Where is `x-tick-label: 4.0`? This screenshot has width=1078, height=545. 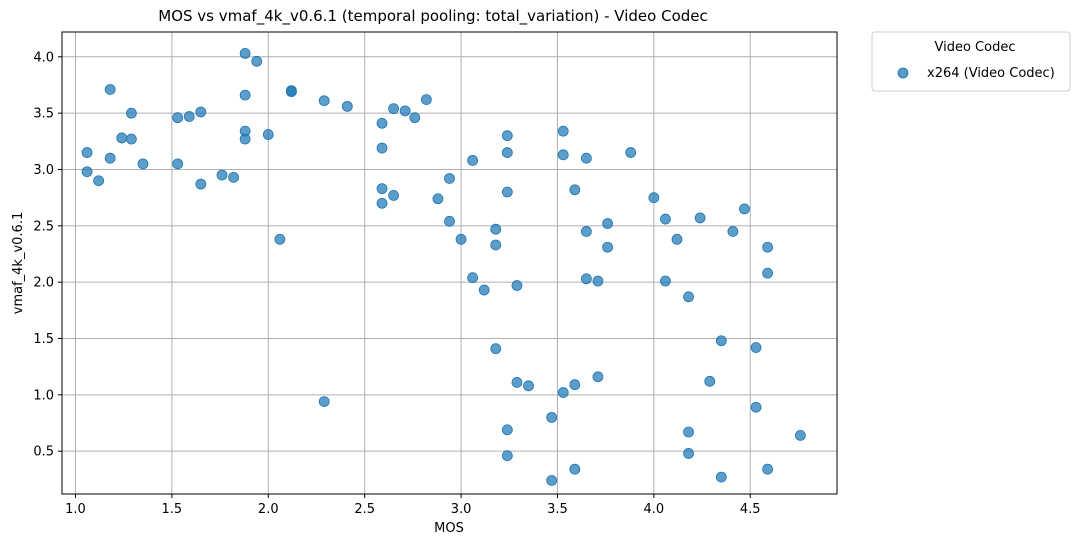 x-tick-label: 4.0 is located at coordinates (654, 509).